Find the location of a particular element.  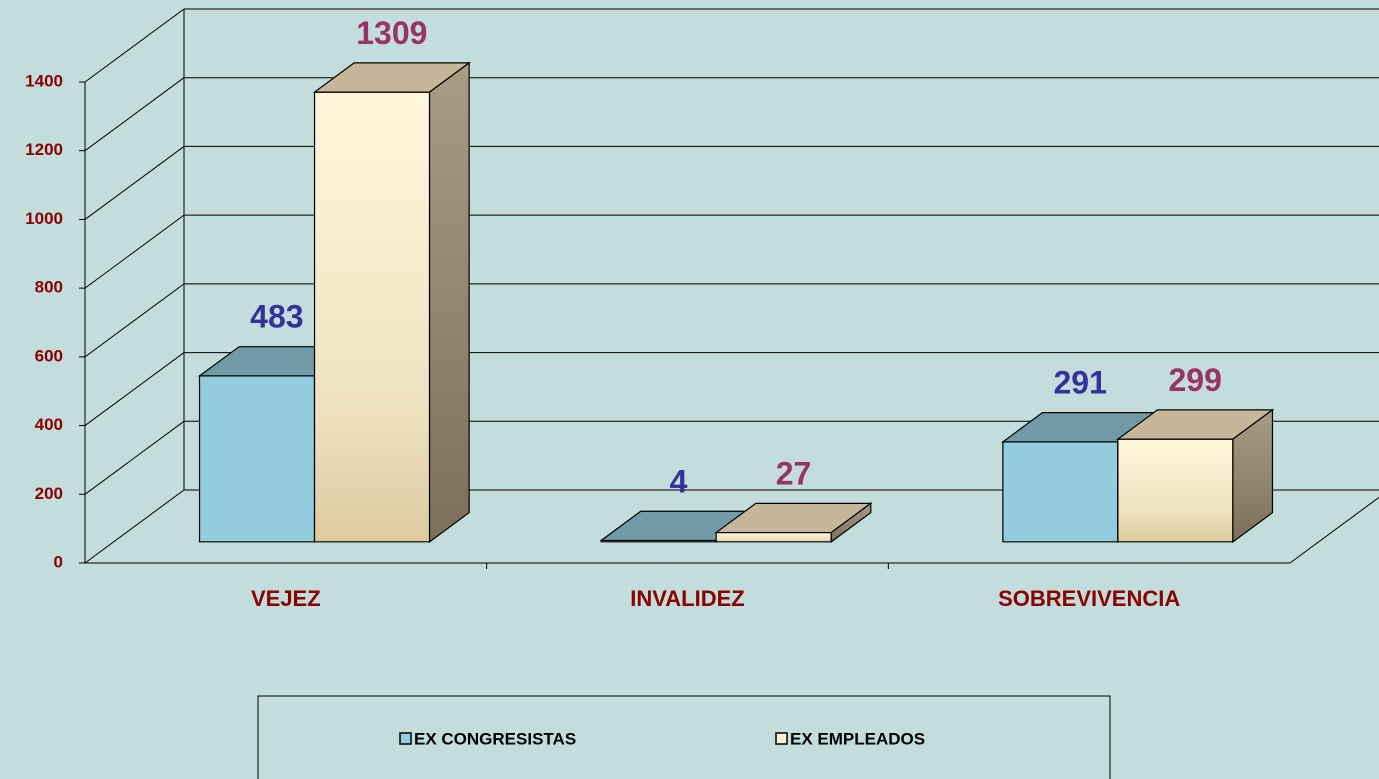

legend-box is located at coordinates (684, 737).